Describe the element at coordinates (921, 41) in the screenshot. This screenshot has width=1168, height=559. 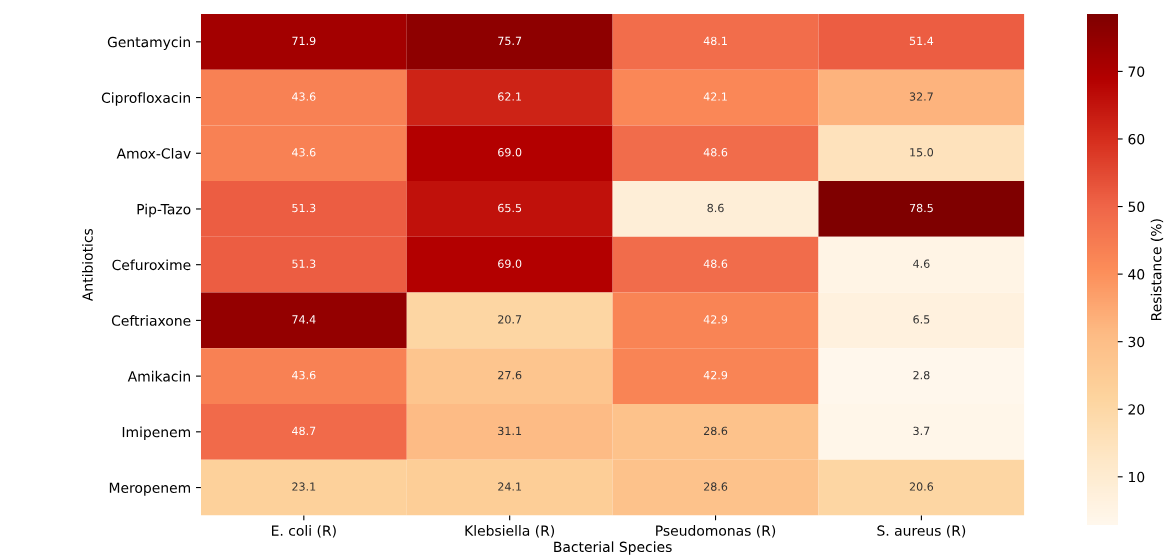
I see `data-label: 51.4` at that location.